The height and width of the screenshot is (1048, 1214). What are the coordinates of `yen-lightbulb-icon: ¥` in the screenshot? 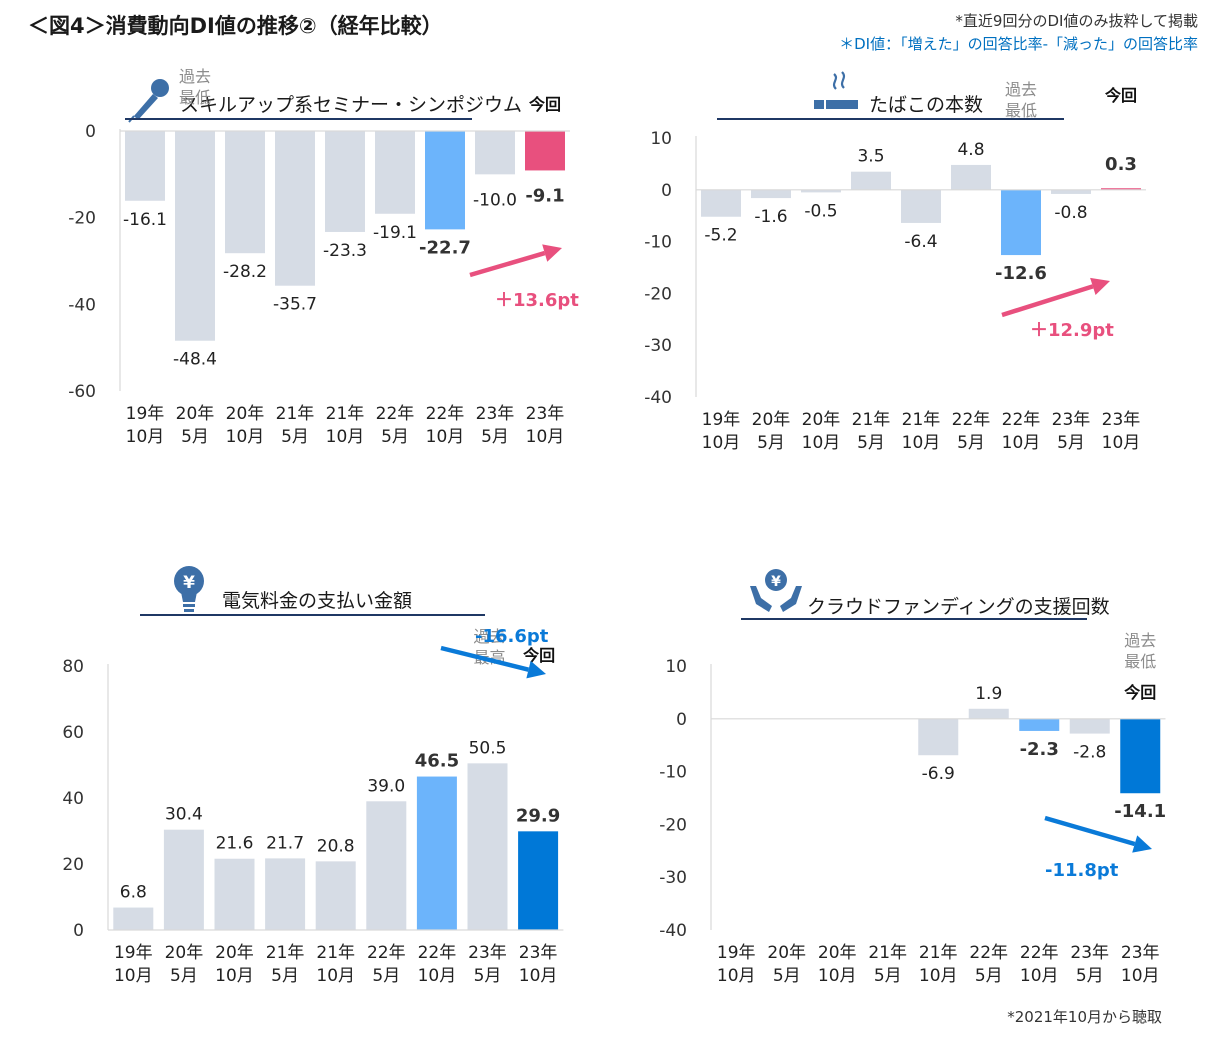 It's located at (189, 589).